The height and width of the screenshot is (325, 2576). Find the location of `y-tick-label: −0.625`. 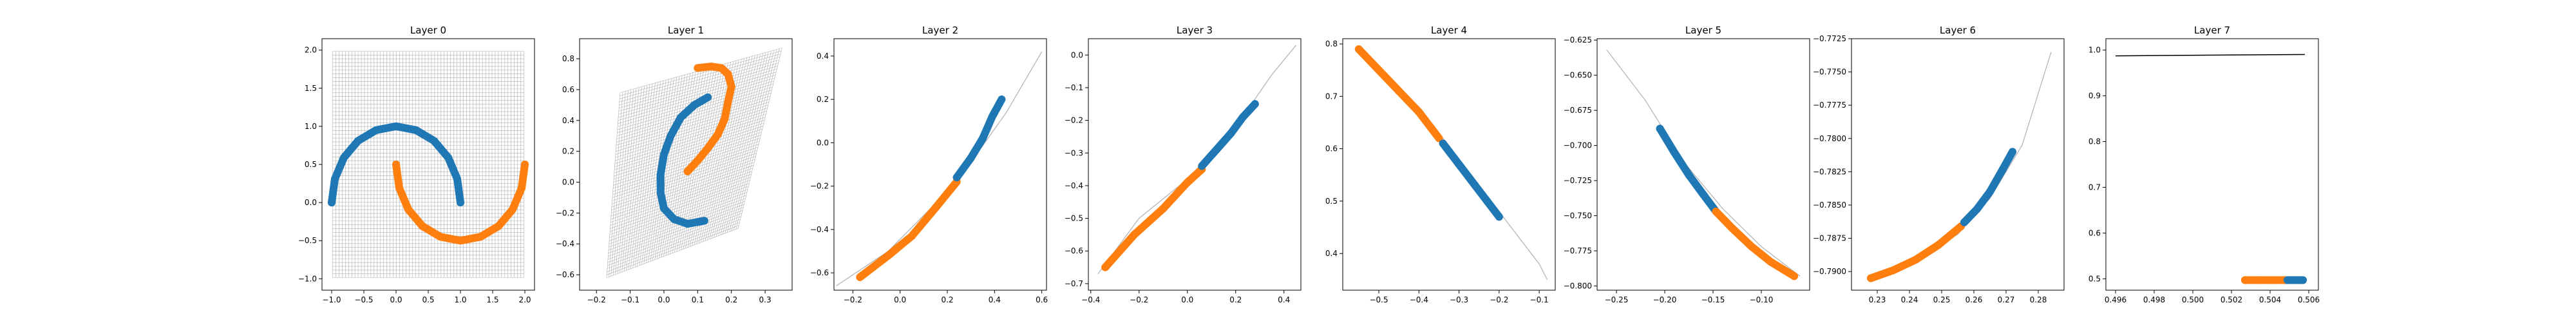

y-tick-label: −0.625 is located at coordinates (1578, 39).